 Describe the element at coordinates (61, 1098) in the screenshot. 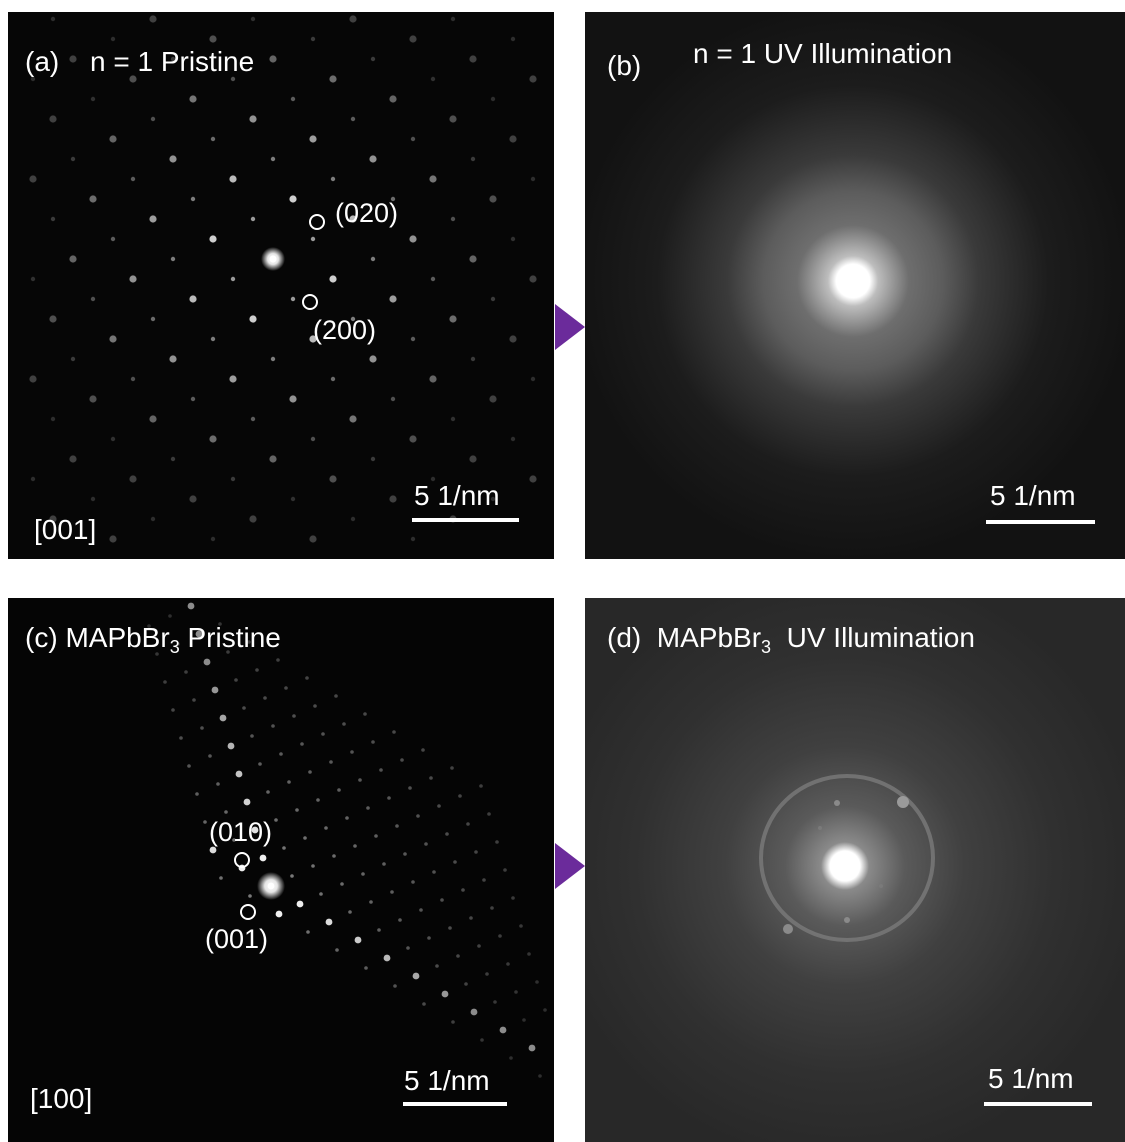

I see `panel-c-zone-axis: [100]` at that location.